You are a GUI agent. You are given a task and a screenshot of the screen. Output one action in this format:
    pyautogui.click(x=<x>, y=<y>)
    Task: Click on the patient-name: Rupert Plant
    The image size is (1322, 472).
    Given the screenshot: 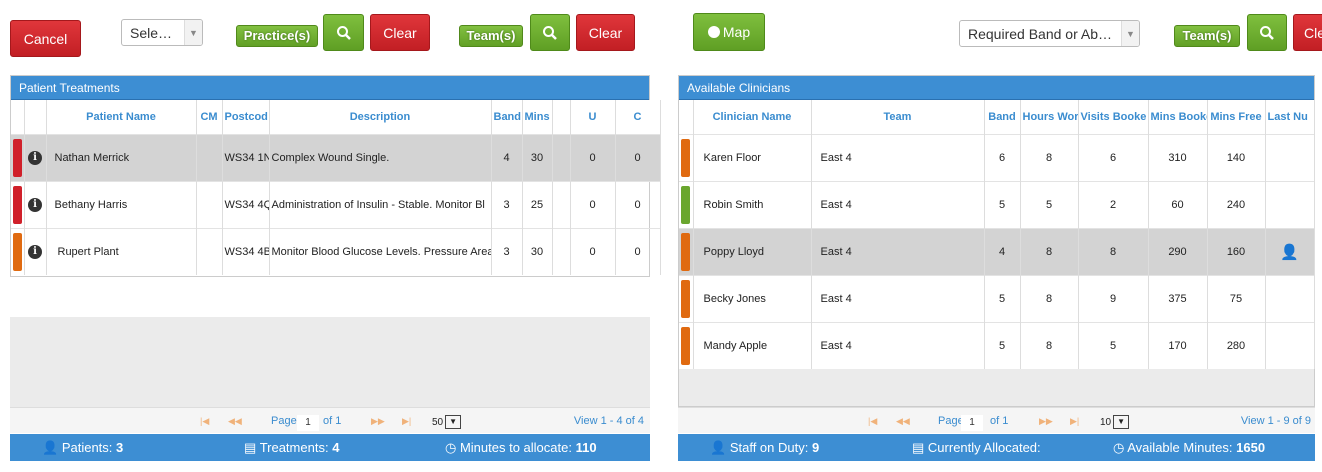 What is the action you would take?
    pyautogui.click(x=121, y=251)
    